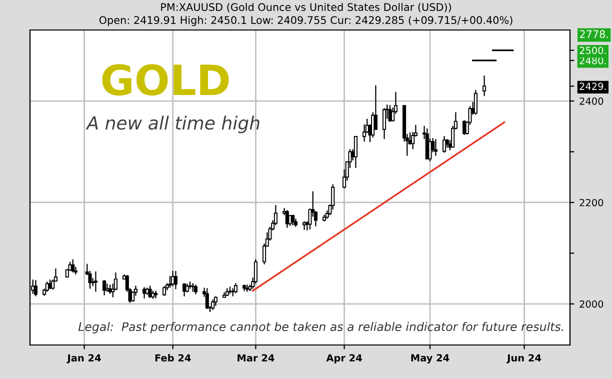  I want to click on y-tick-label: 2000, so click(592, 304).